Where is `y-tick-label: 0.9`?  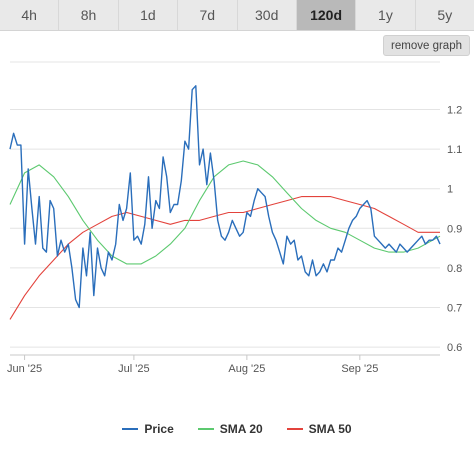 y-tick-label: 0.9 is located at coordinates (454, 229).